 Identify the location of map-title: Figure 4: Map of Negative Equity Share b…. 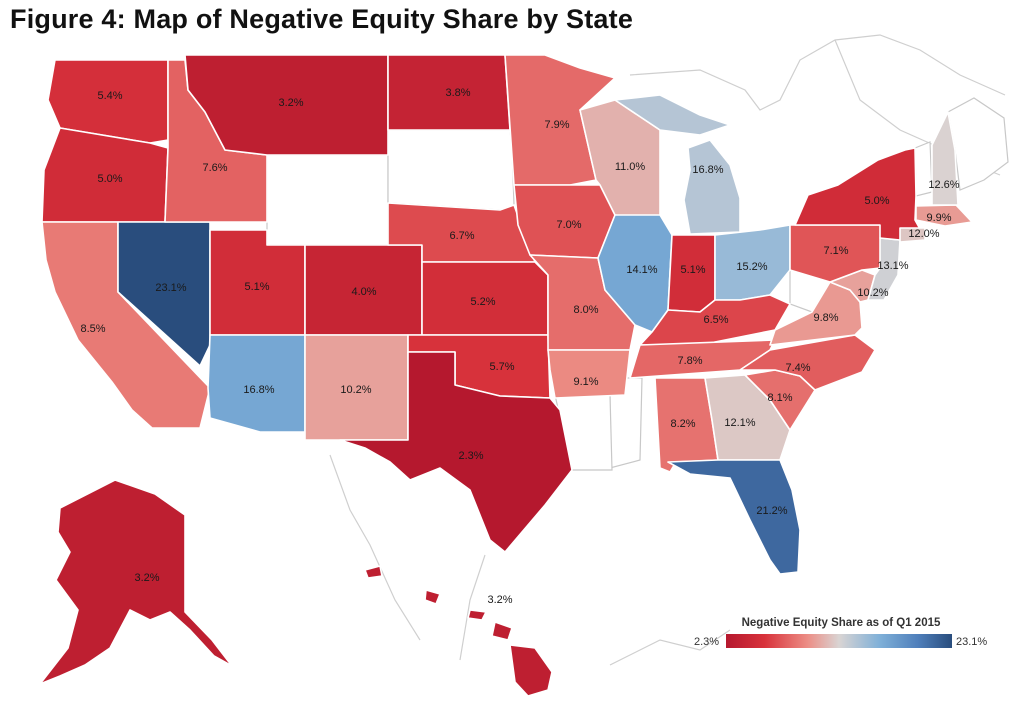
(322, 19).